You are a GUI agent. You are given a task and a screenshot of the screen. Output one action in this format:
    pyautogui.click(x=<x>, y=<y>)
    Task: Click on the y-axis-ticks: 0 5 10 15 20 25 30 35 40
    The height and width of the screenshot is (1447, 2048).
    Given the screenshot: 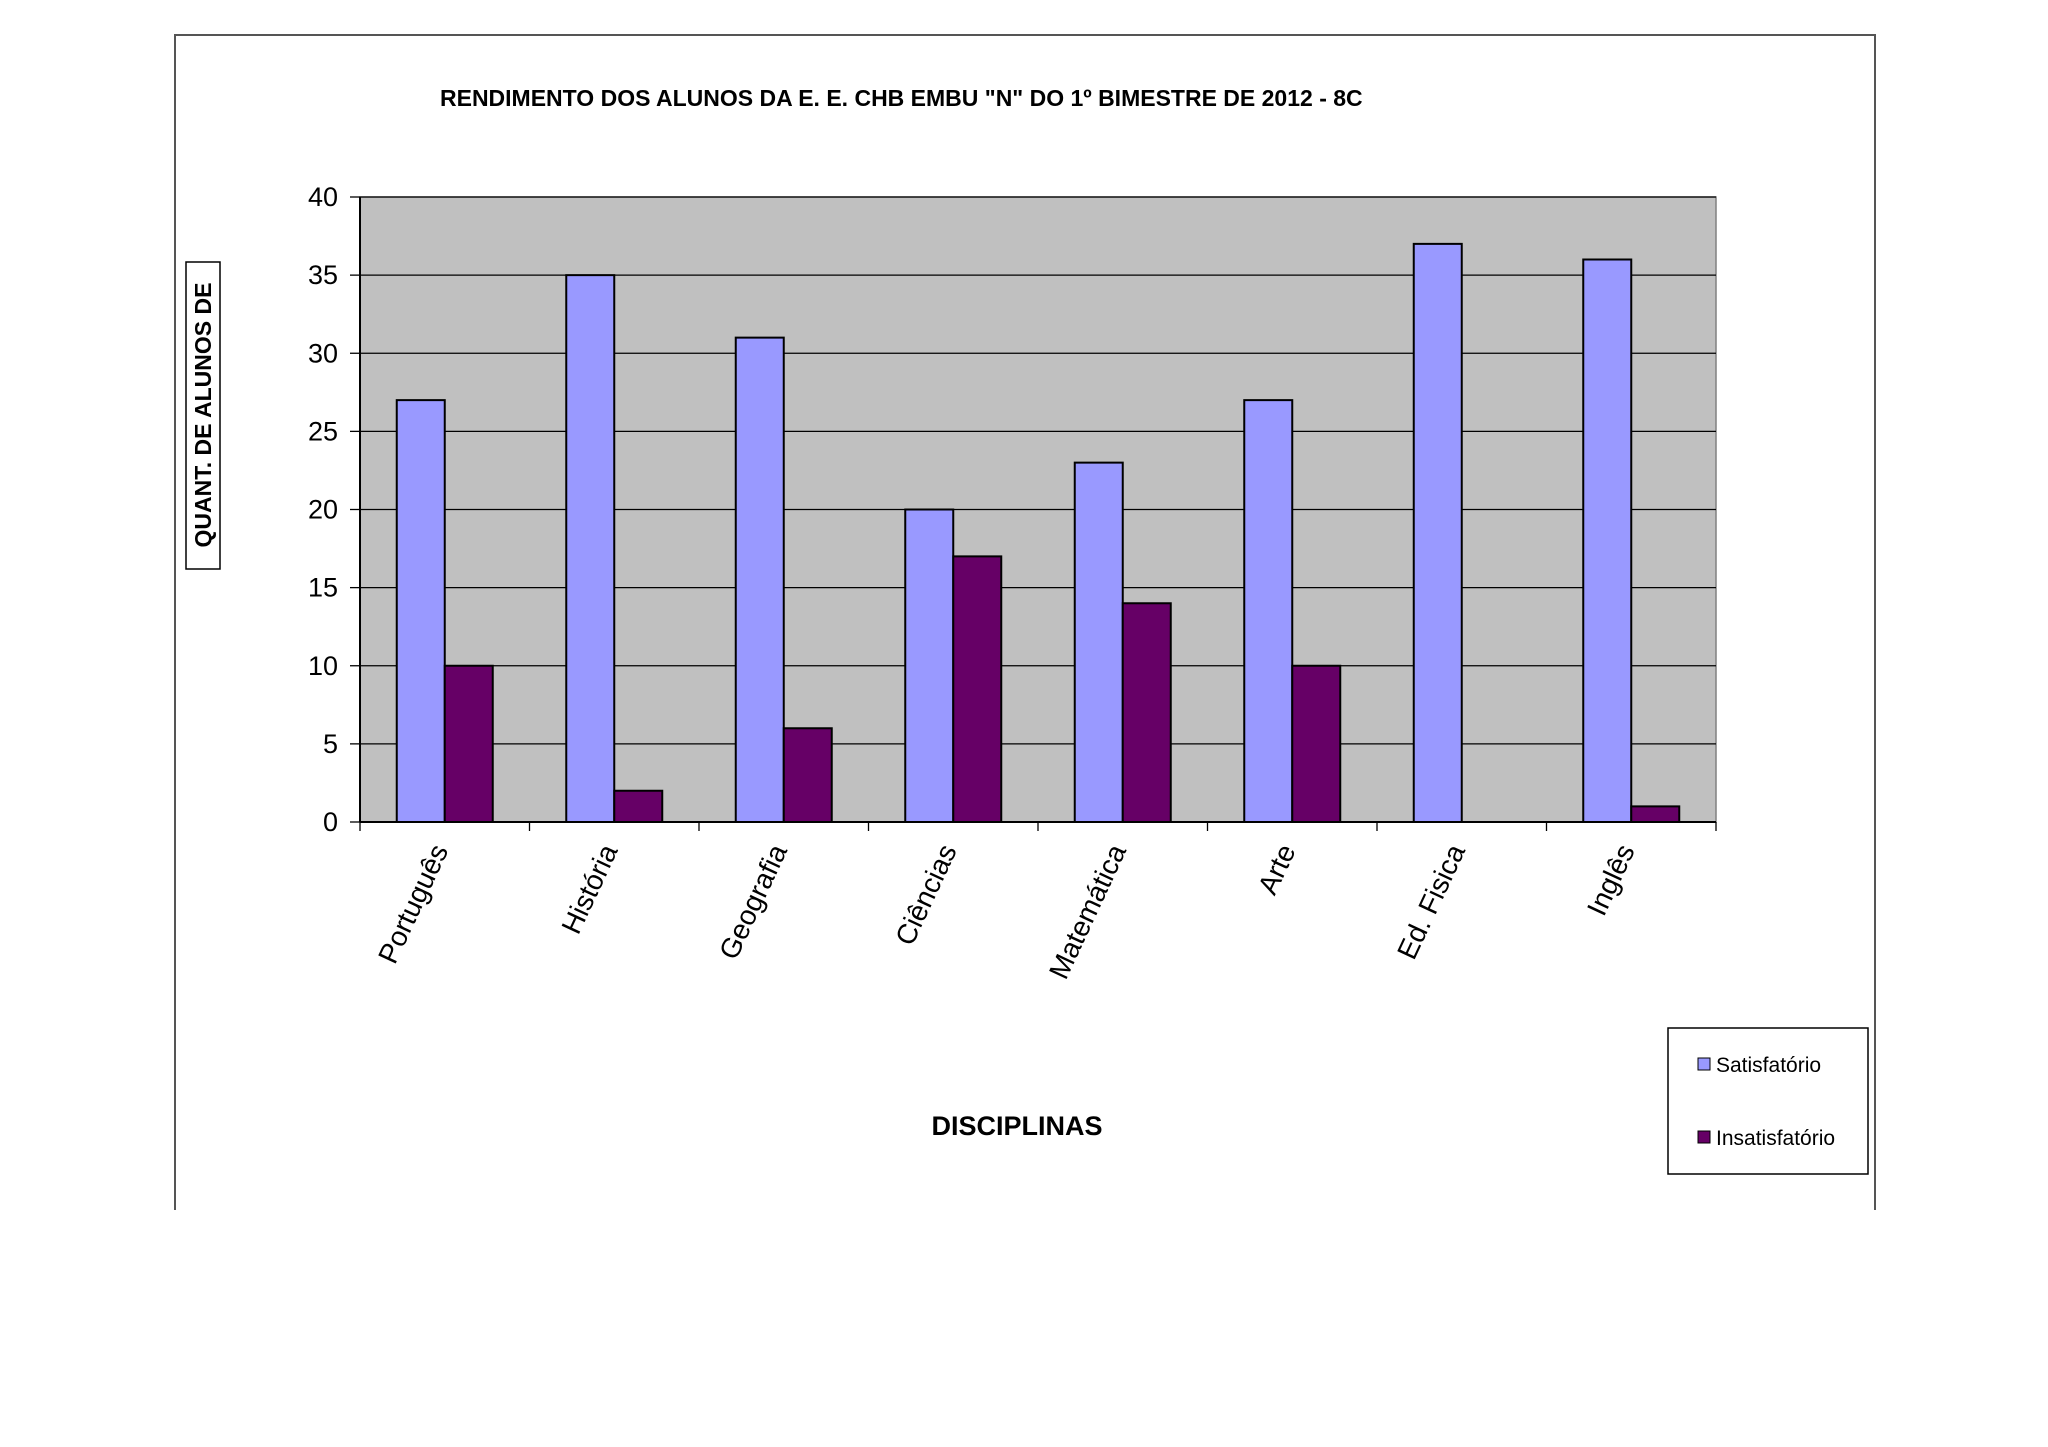 What is the action you would take?
    pyautogui.click(x=334, y=509)
    